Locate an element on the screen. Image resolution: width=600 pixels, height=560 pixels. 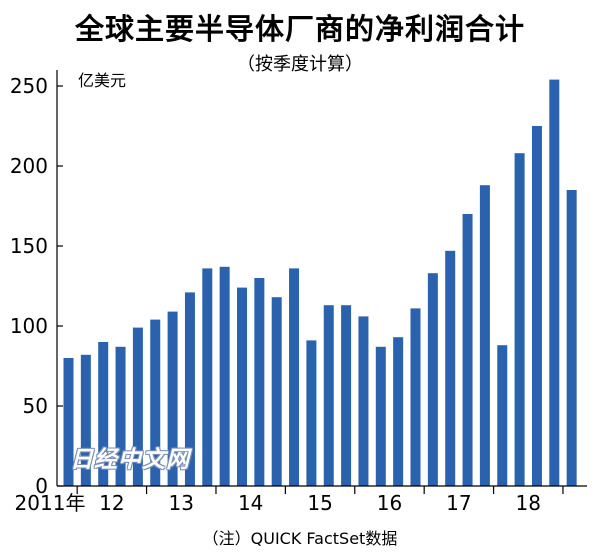
x-year-label-4: 15 is located at coordinates (319, 503).